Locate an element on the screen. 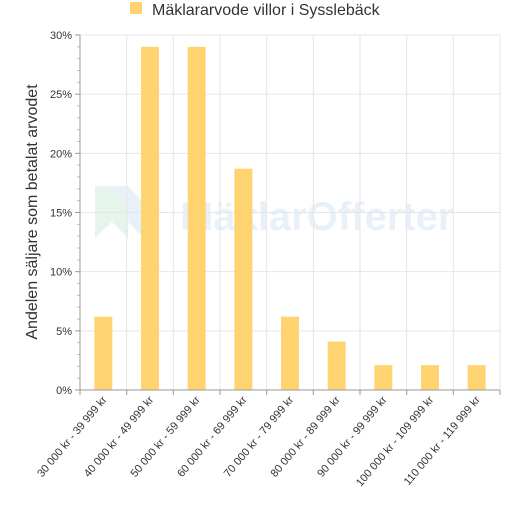 The image size is (520, 520). watermark-text: MäklarOfferter is located at coordinates (316, 217).